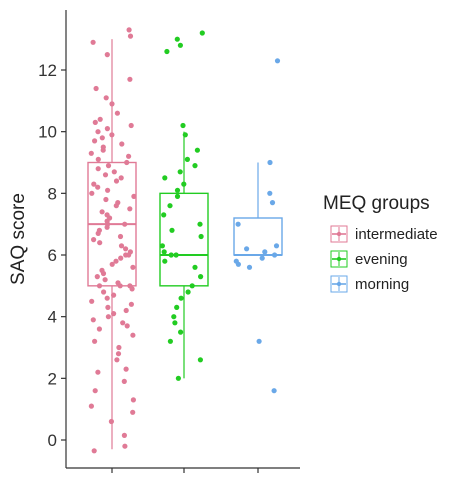 The height and width of the screenshot is (484, 474). I want to click on legend-title: MEQ groups, so click(376, 203).